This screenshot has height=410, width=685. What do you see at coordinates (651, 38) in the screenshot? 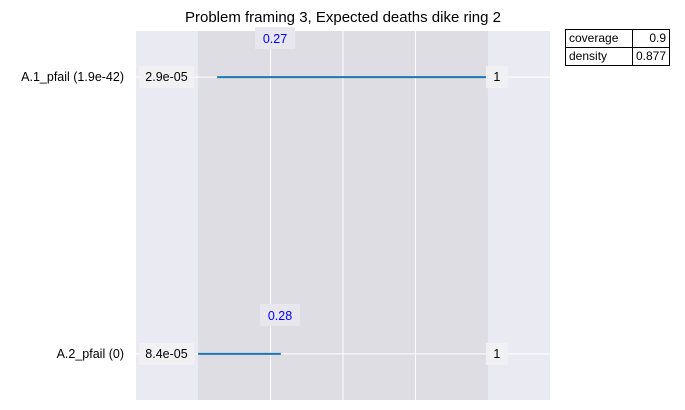
I see `stats-value-coverage: 0.9` at bounding box center [651, 38].